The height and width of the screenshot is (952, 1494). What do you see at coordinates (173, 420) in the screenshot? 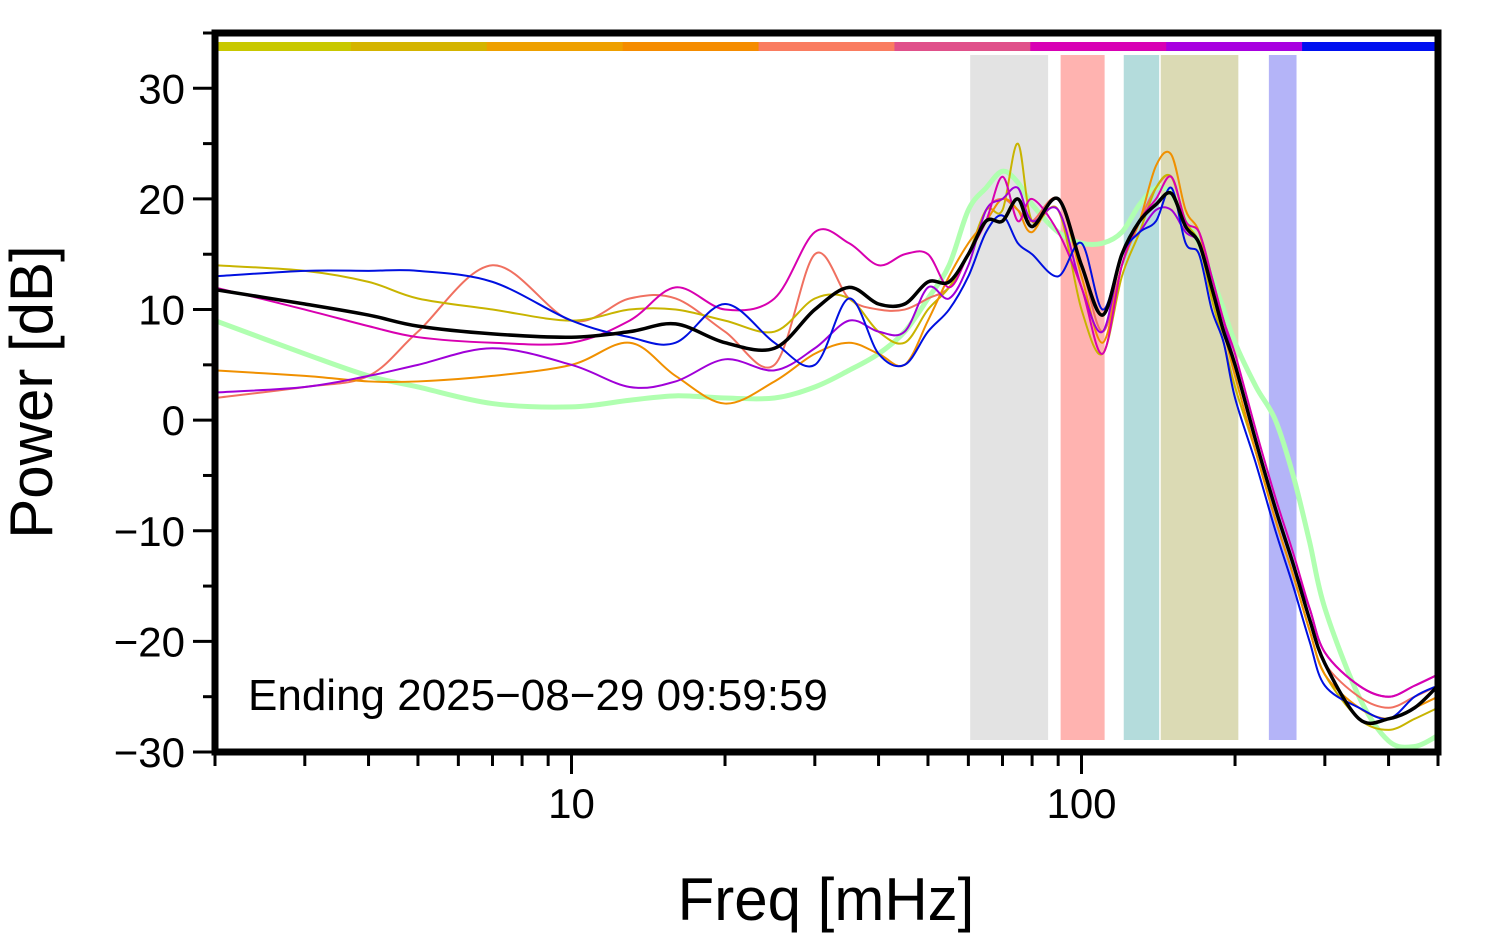
I see `y-tick-label: 0` at bounding box center [173, 420].